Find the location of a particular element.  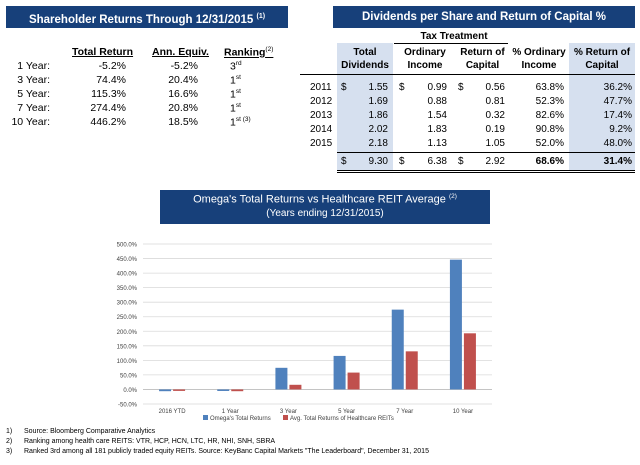

period-label: 3 Year: is located at coordinates (33, 80).